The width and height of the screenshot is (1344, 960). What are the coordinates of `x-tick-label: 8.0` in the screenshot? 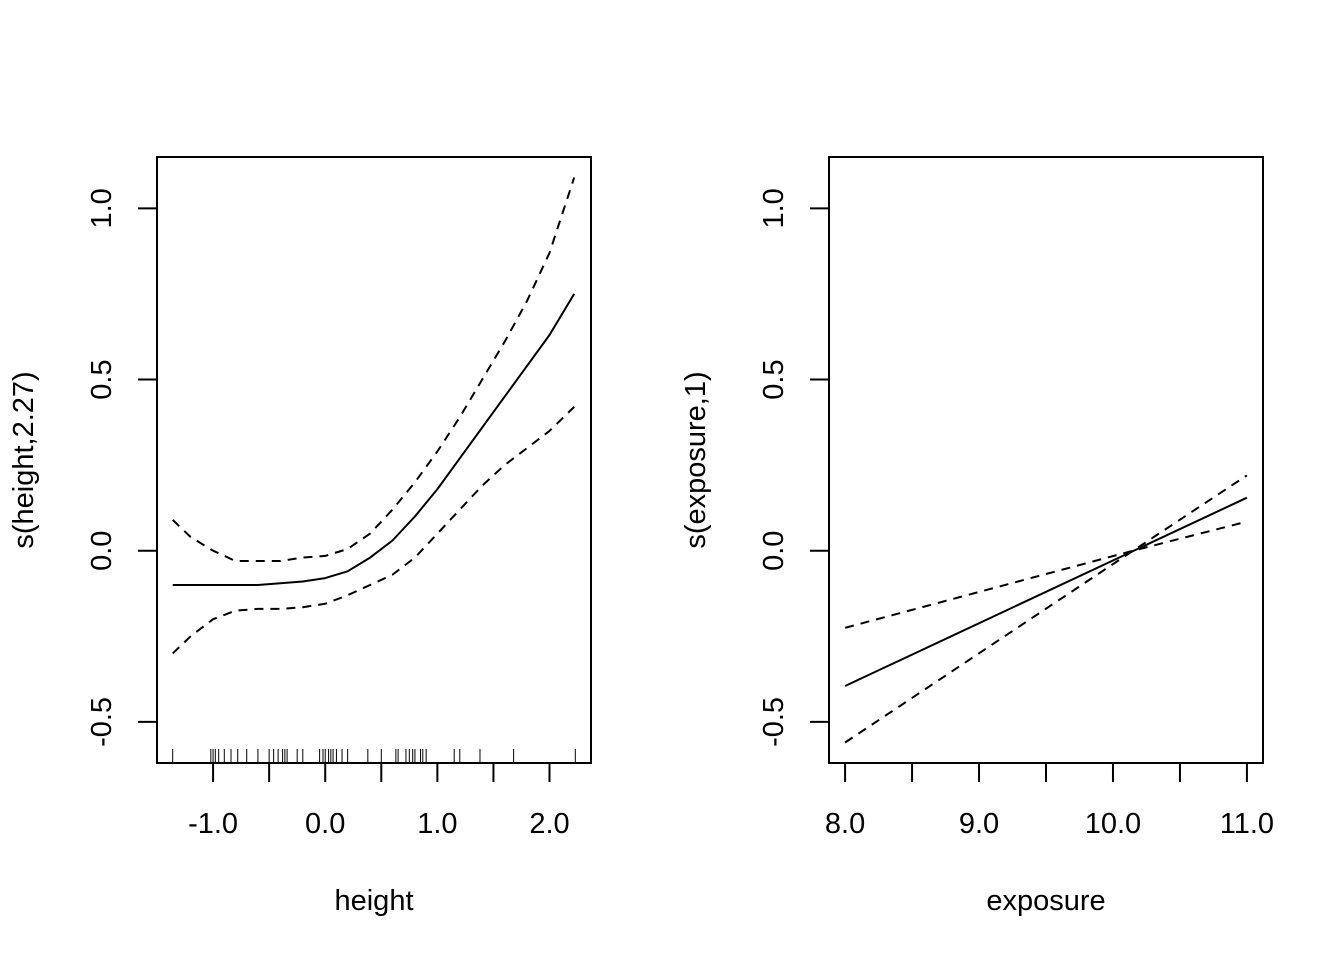 It's located at (845, 824).